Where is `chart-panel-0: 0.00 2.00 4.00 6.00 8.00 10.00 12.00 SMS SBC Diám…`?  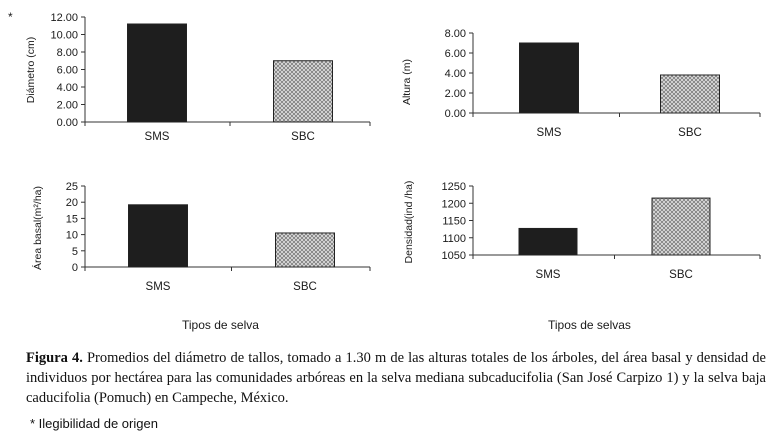
chart-panel-0: 0.00 2.00 4.00 6.00 8.00 10.00 12.00 SMS SBC Diám… is located at coordinates (198, 77).